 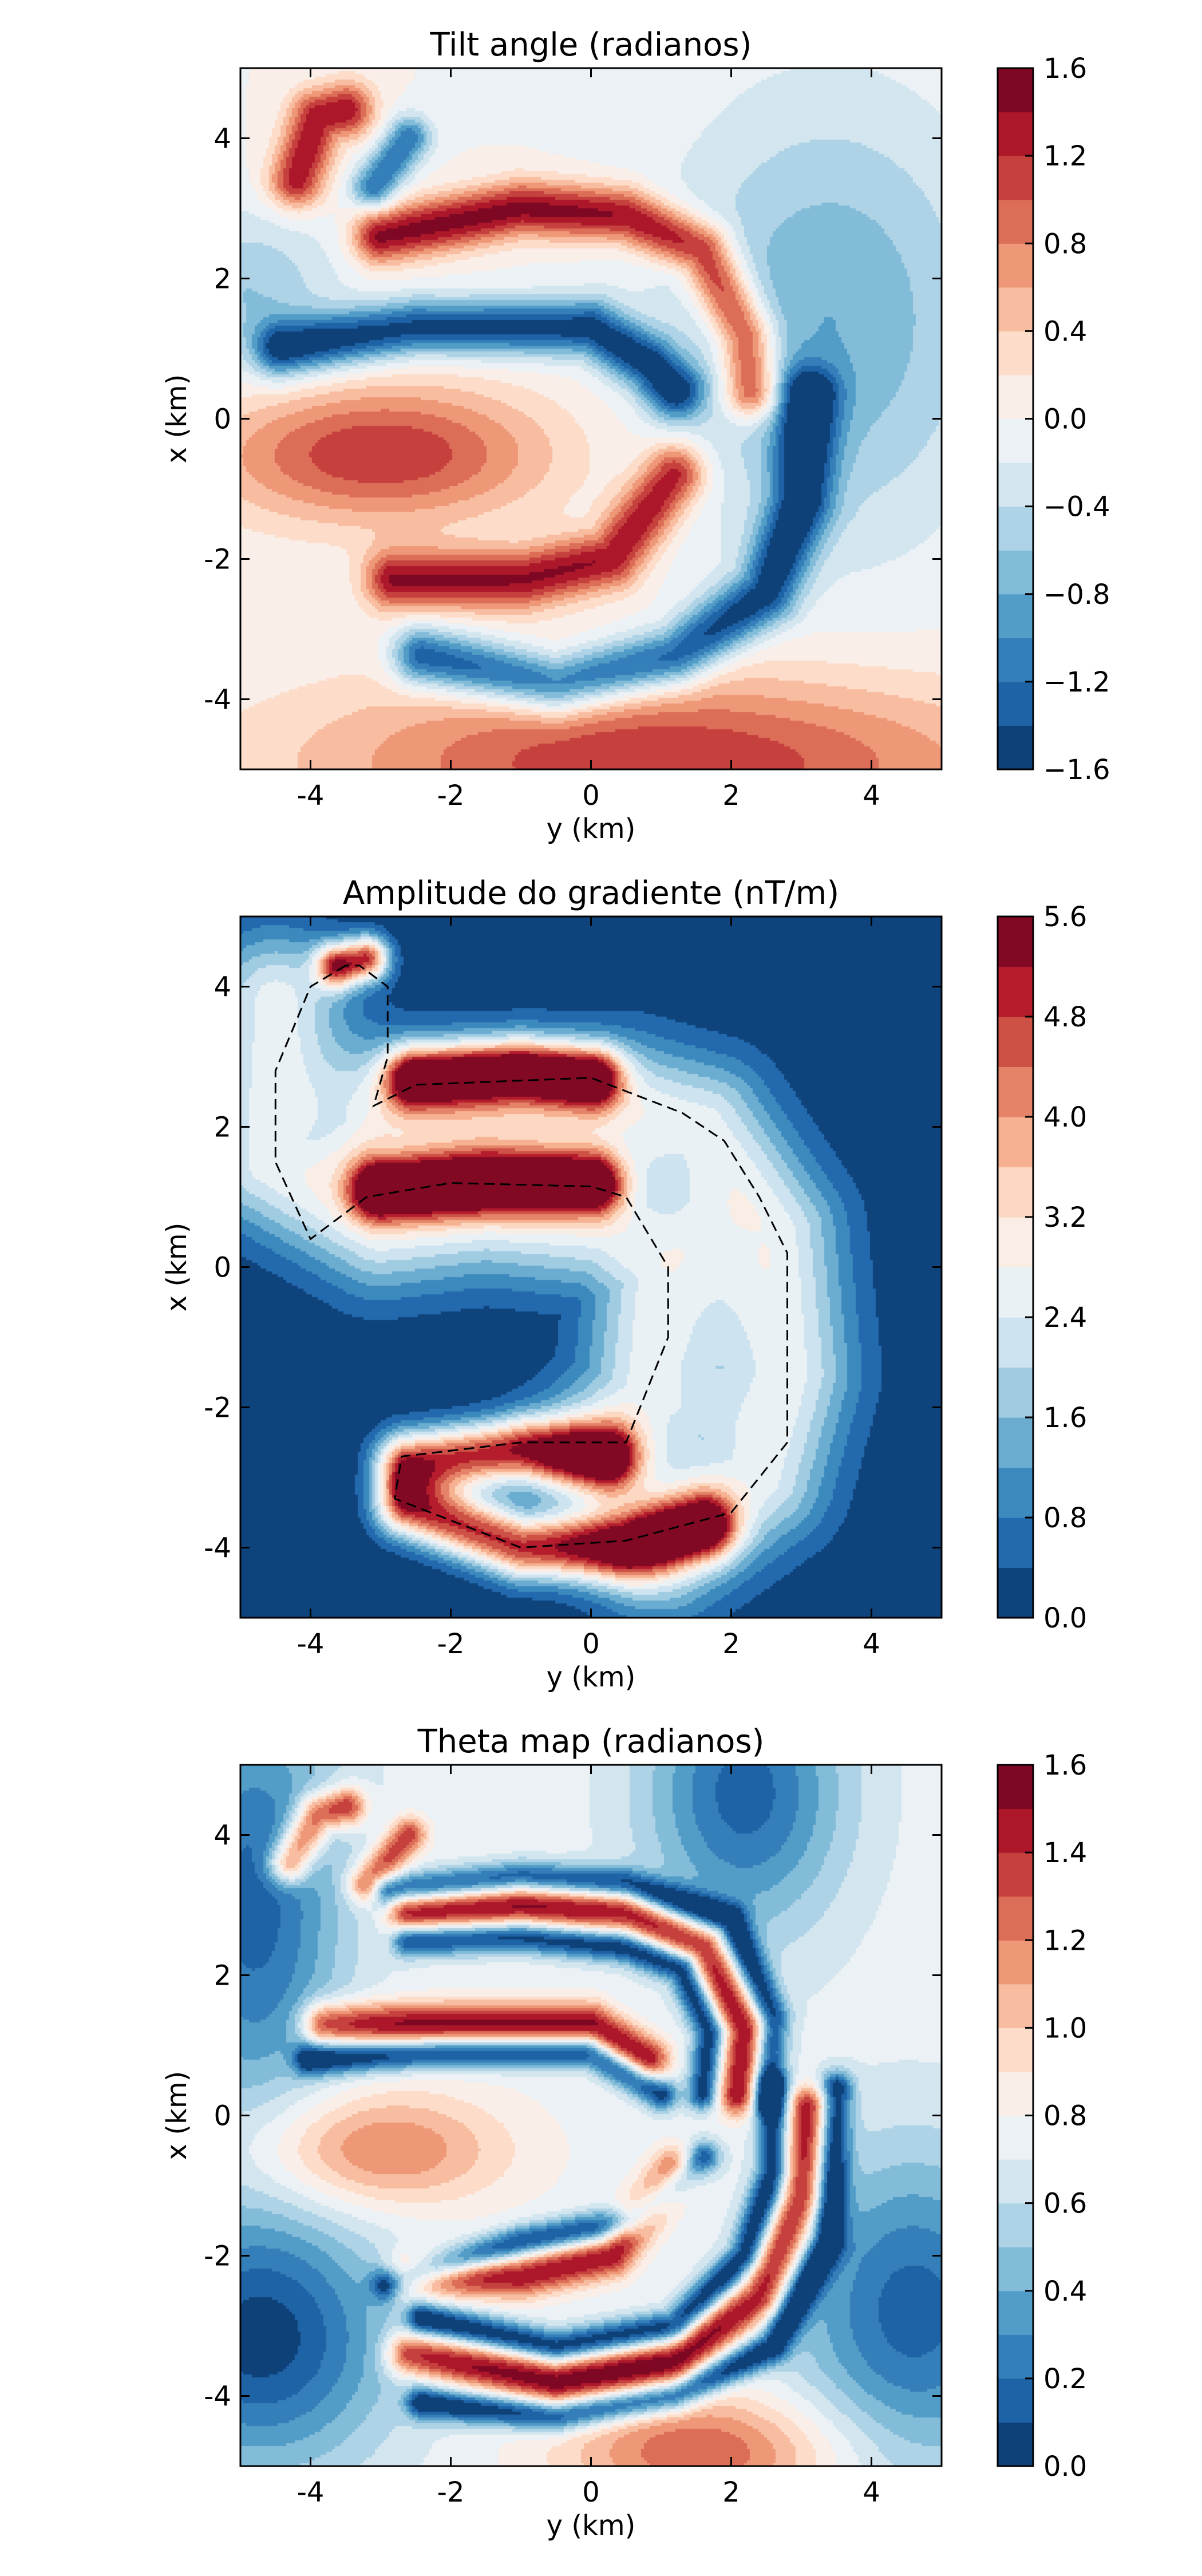 I want to click on colorbar: 0.0 0.8 1.6 2.4 3.2 4.0 4.8 5.6, so click(x=1042, y=1267).